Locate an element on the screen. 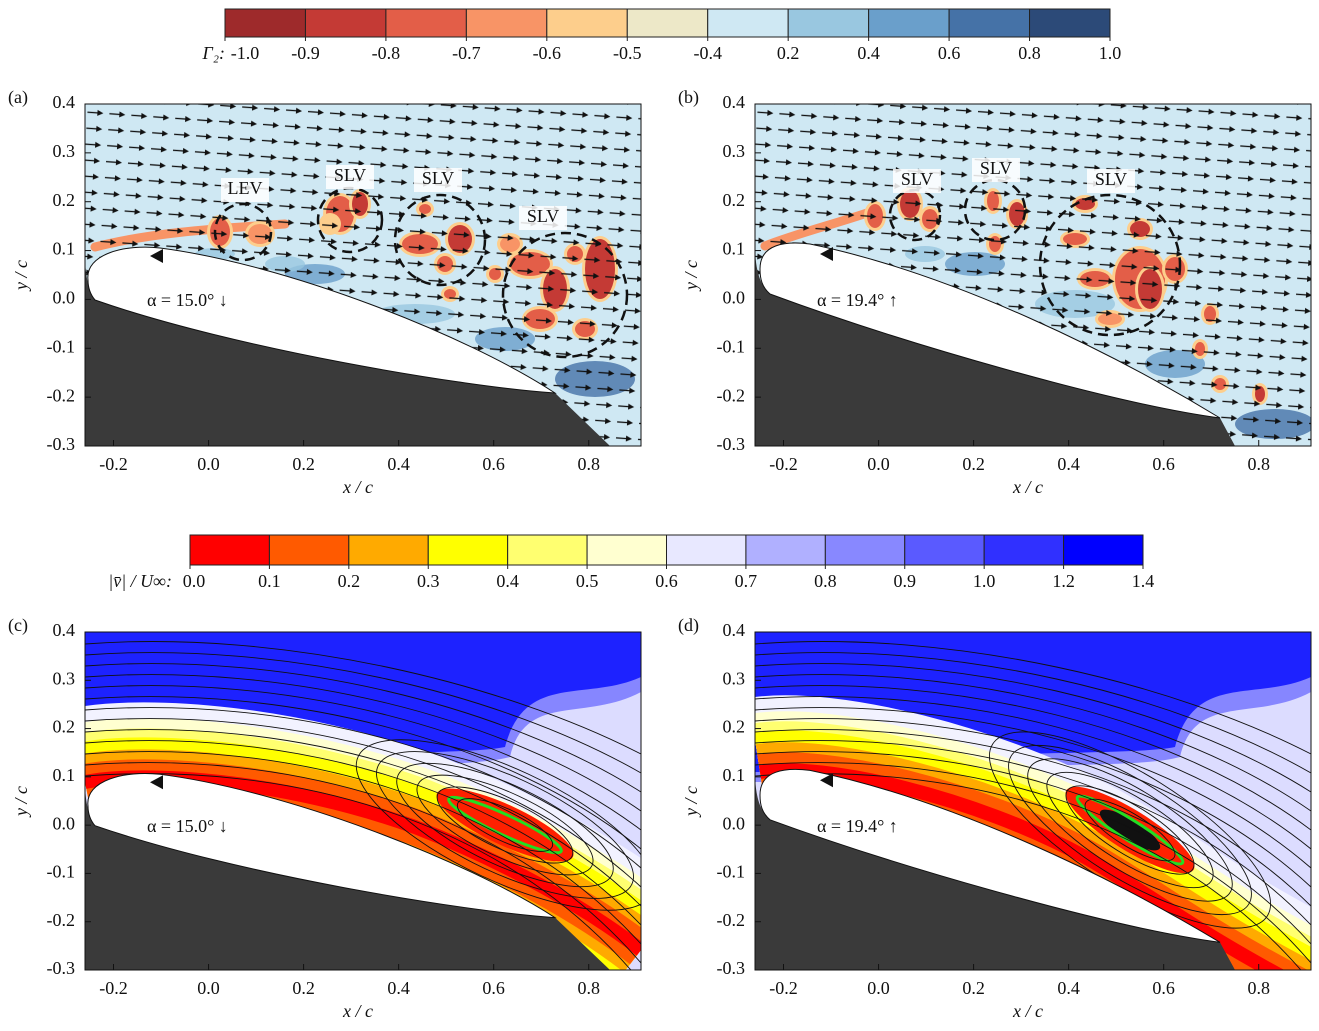  colorbar-tick-label: 0.9 is located at coordinates (905, 581).